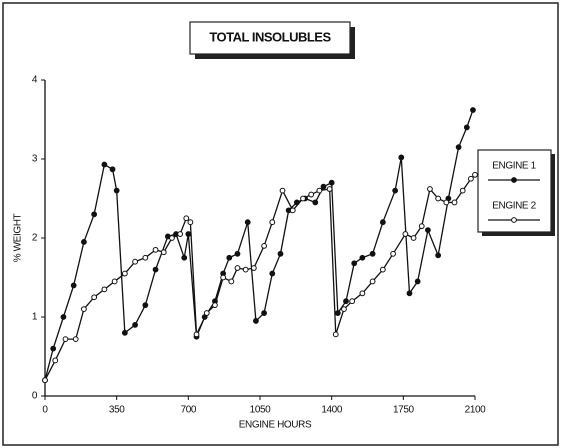  I want to click on y-tick-label: 1, so click(35, 317).